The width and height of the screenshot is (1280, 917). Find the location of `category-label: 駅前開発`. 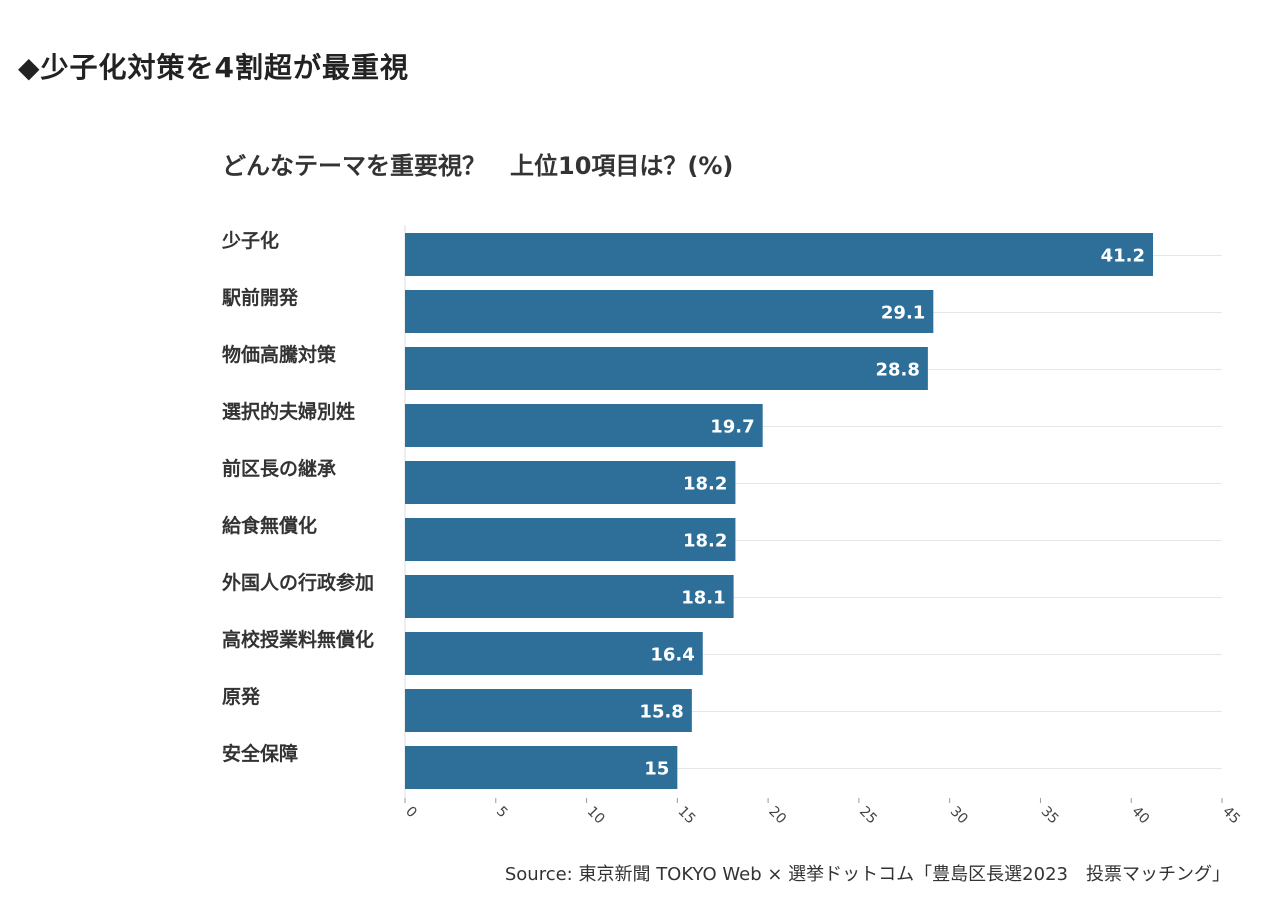

category-label: 駅前開発 is located at coordinates (260, 297).